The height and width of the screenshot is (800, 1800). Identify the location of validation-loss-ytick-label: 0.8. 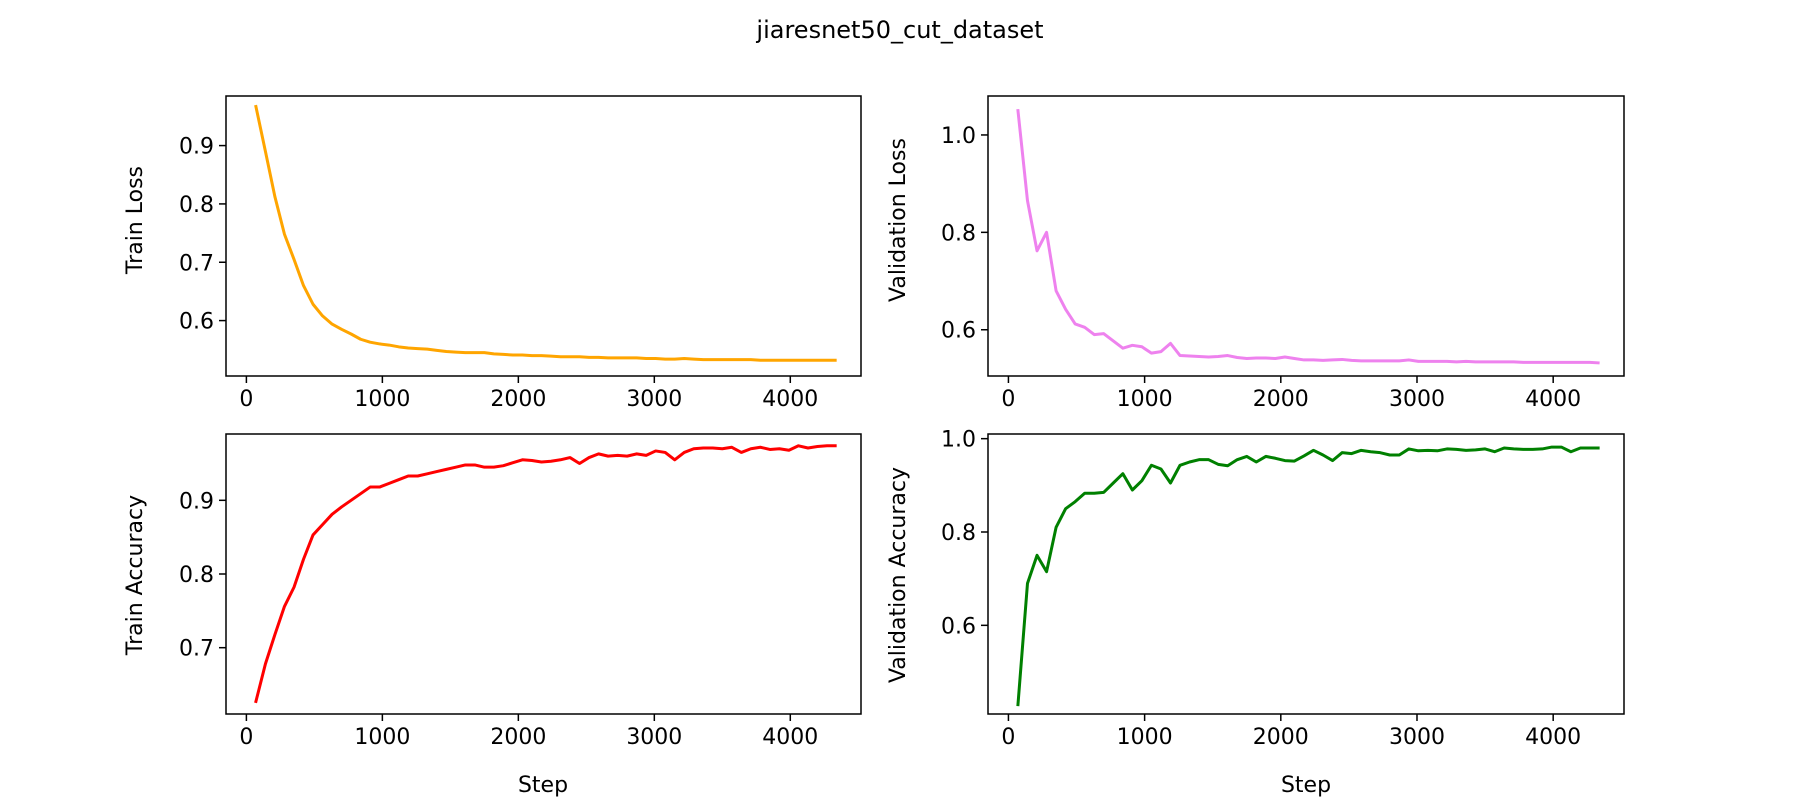
(958, 233).